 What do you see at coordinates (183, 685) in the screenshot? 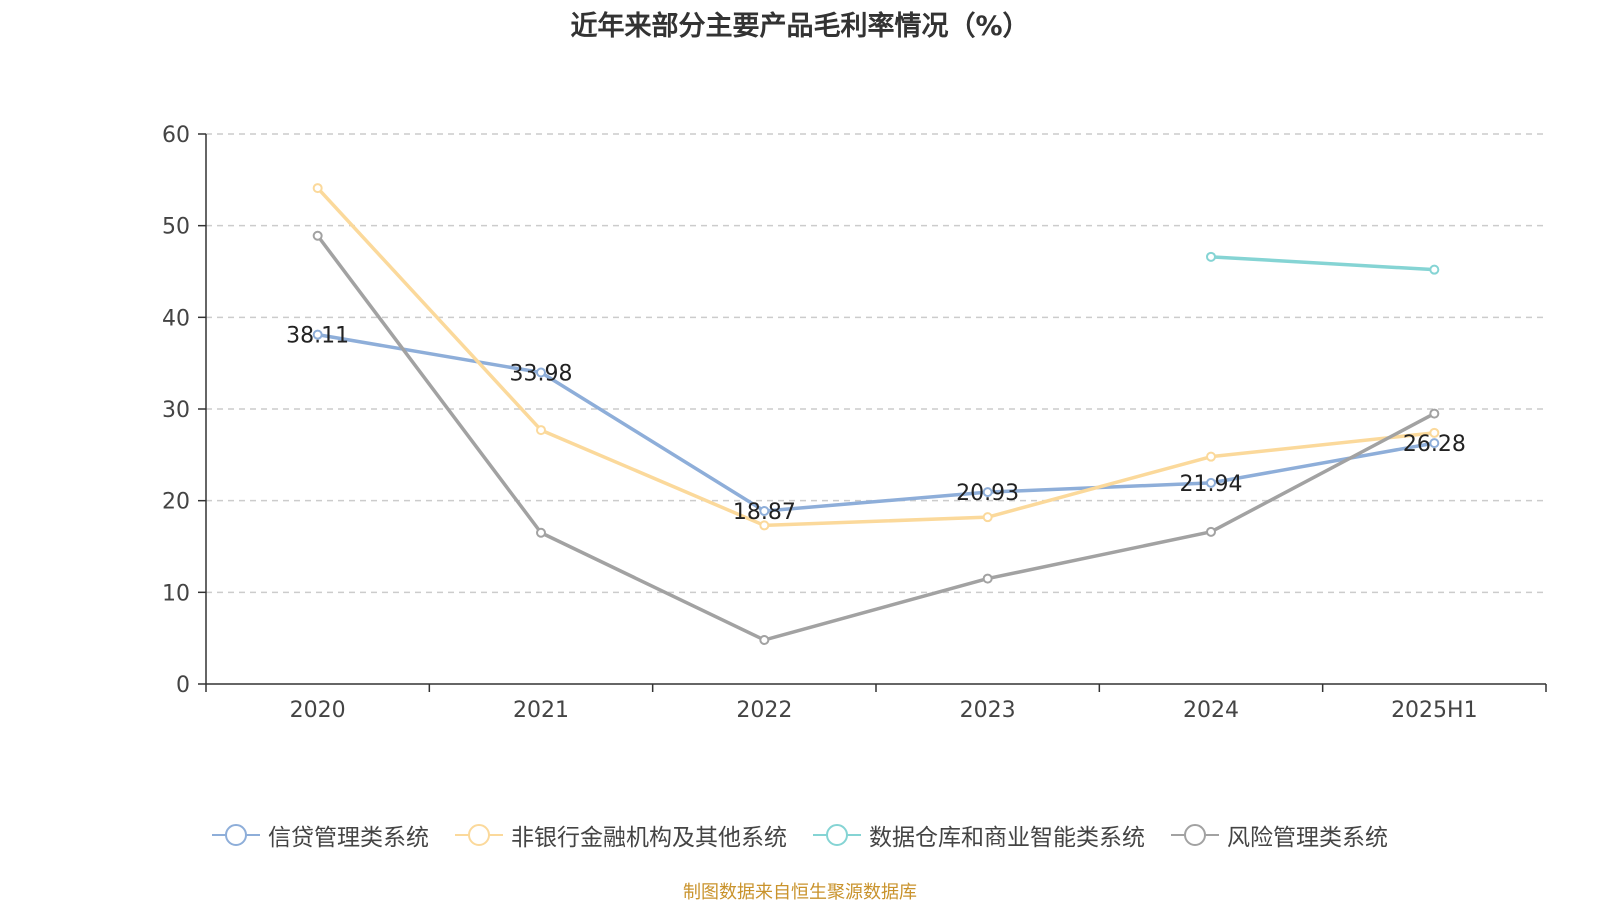
I see `y-tick-label: 0` at bounding box center [183, 685].